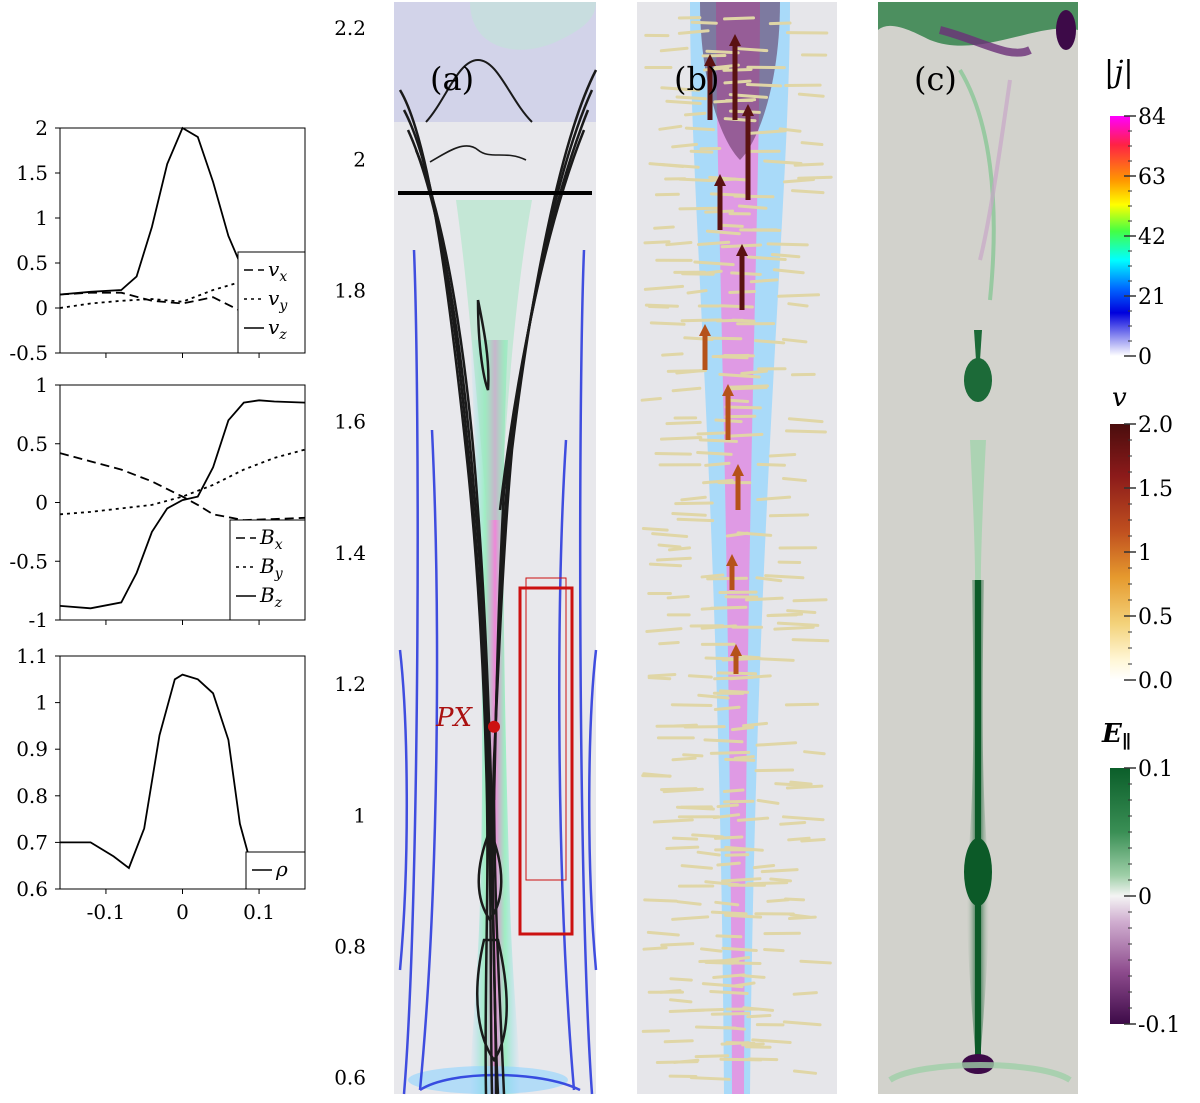 This screenshot has width=1200, height=1103. What do you see at coordinates (696, 79) in the screenshot?
I see `panel-b-label: (b)` at bounding box center [696, 79].